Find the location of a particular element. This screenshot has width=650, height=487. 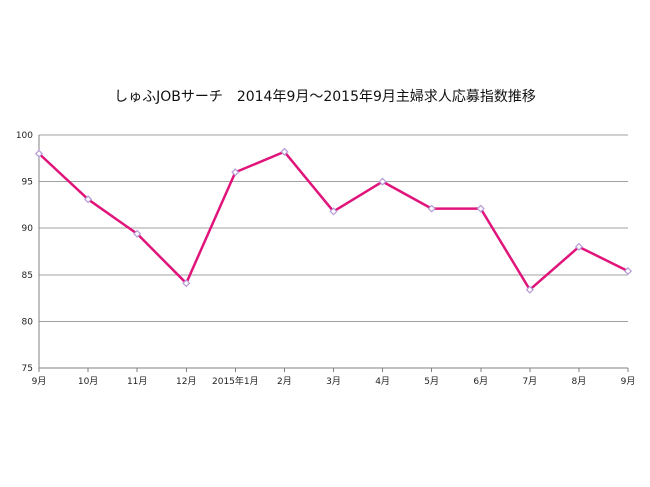

x-tick-label: 12月 is located at coordinates (186, 381).